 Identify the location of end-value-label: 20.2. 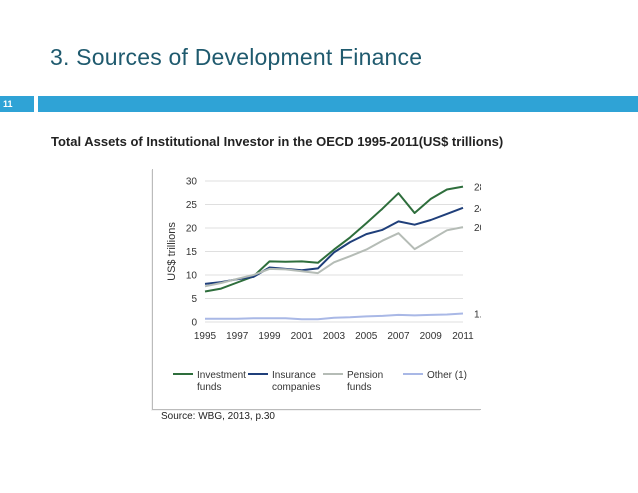
(477, 228).